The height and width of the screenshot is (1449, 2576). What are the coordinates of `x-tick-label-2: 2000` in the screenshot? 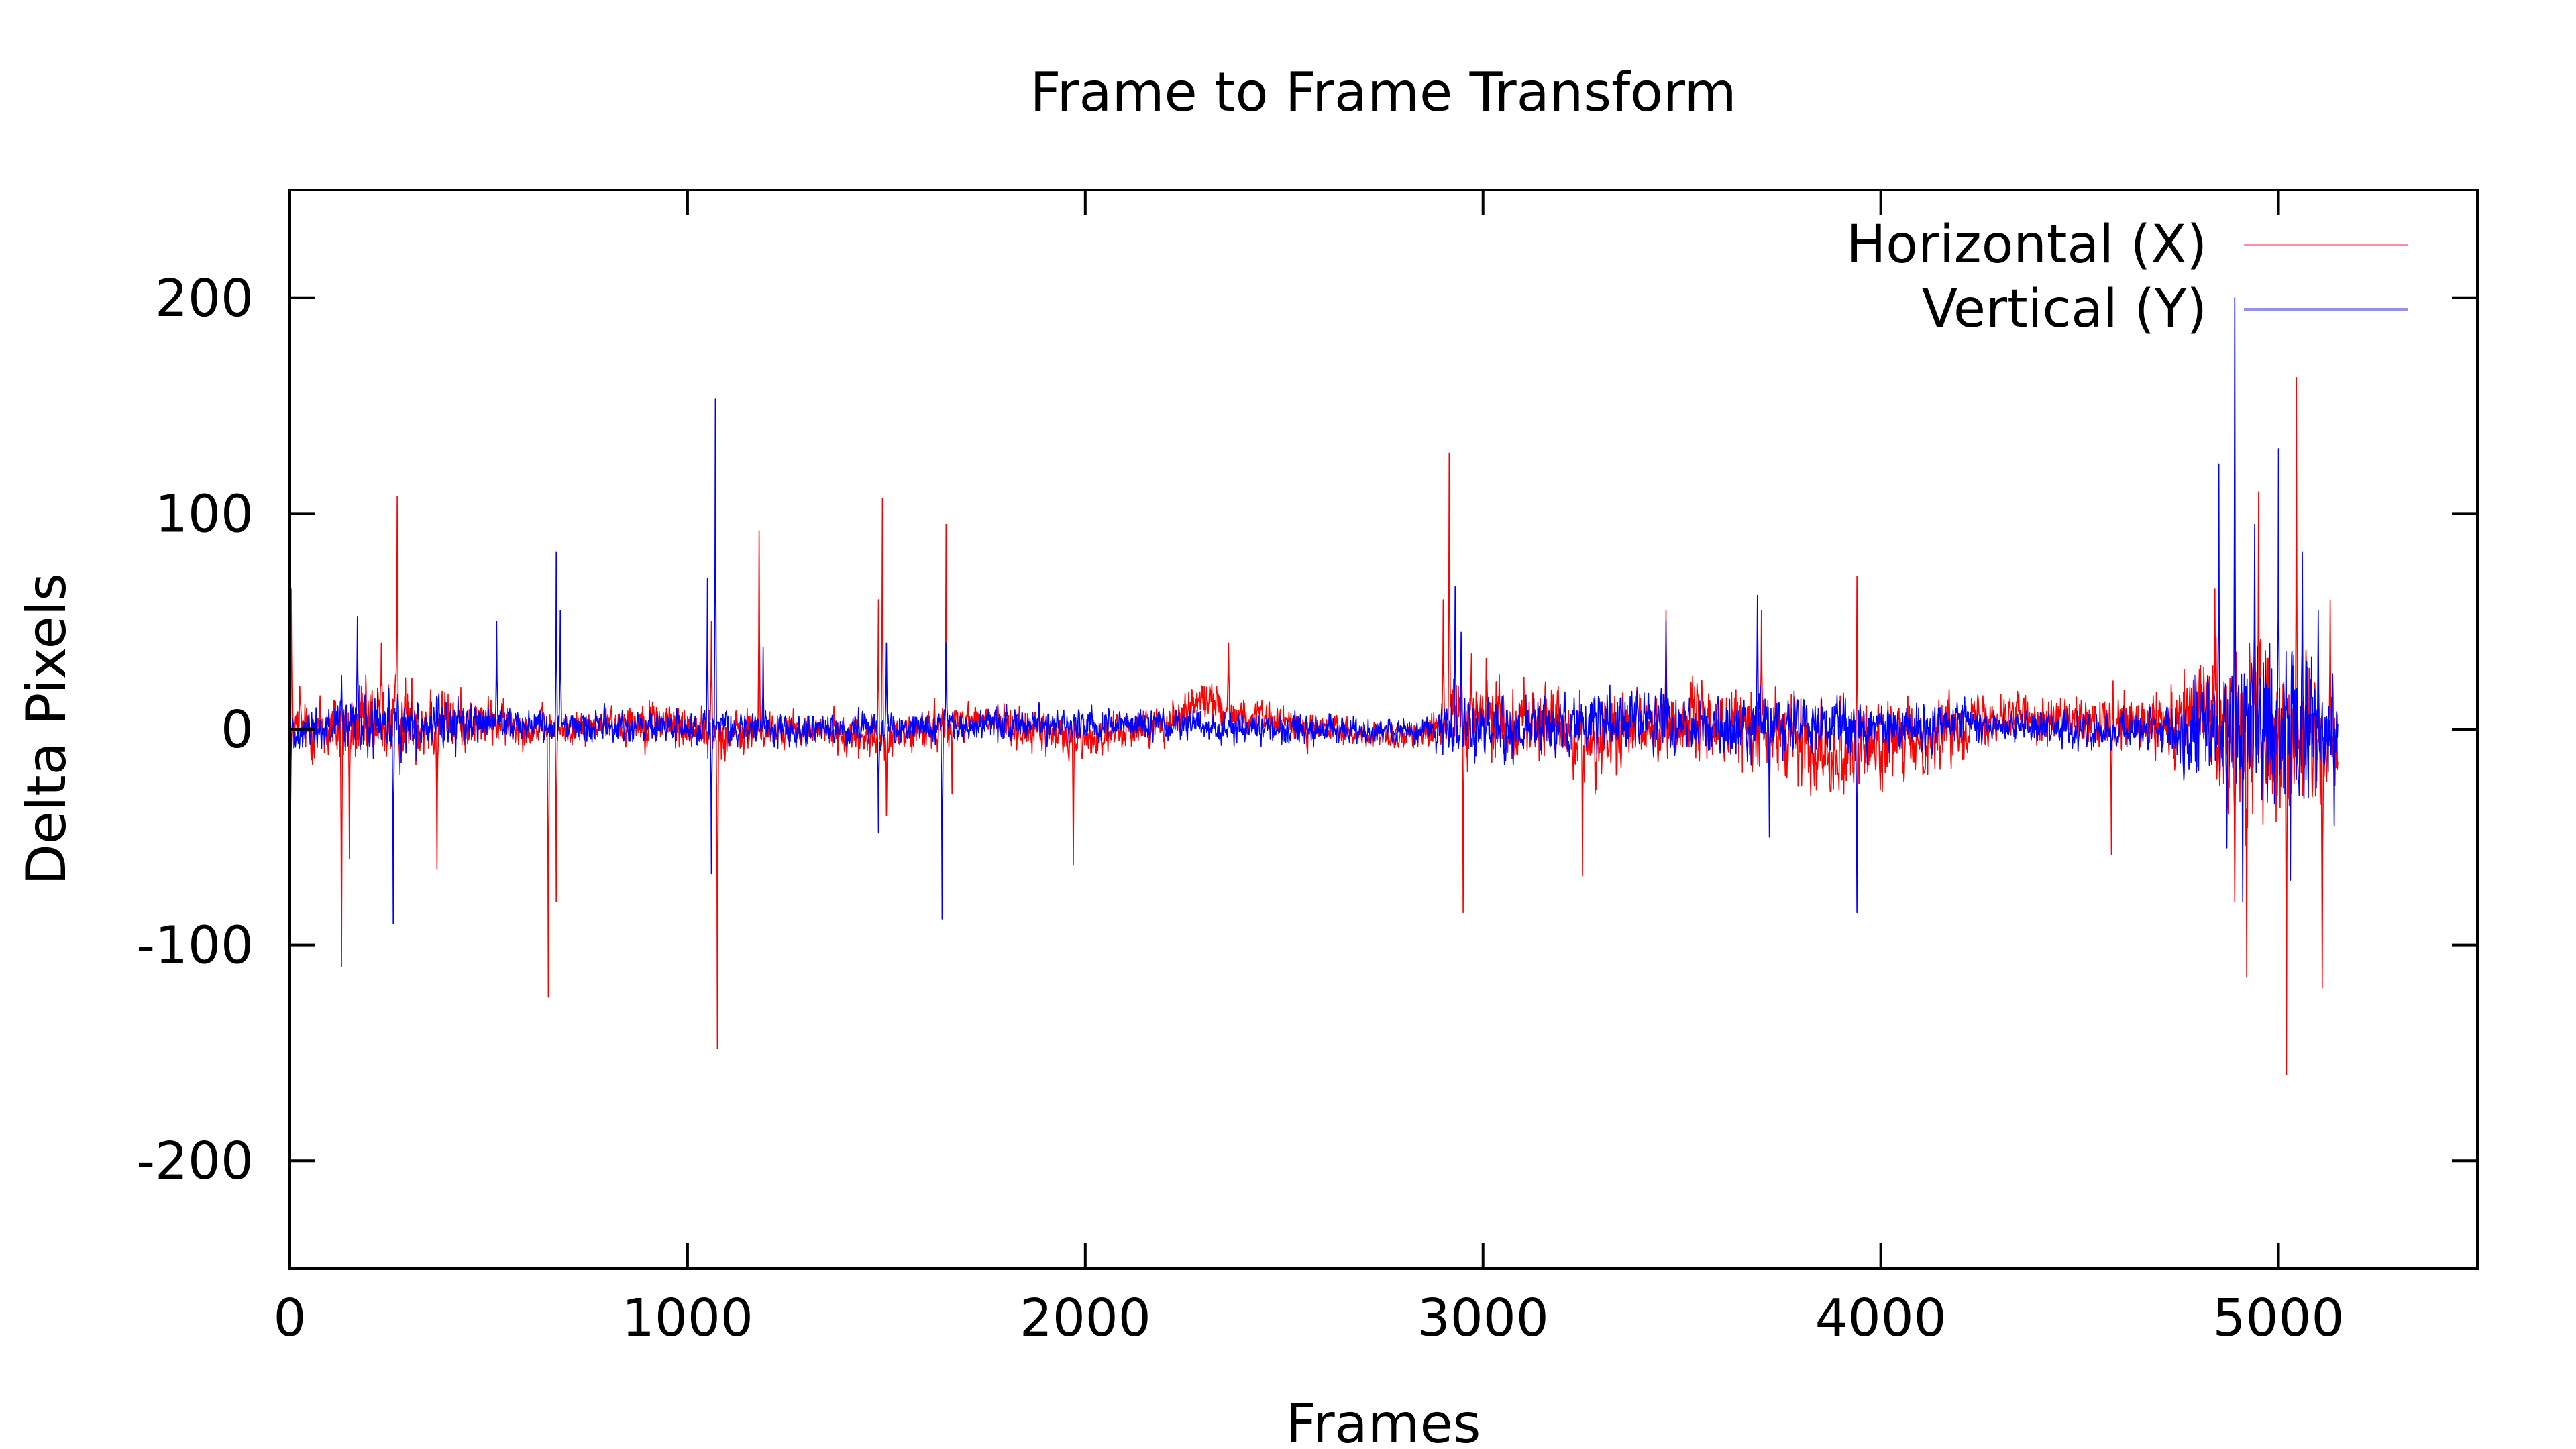 It's located at (1085, 1318).